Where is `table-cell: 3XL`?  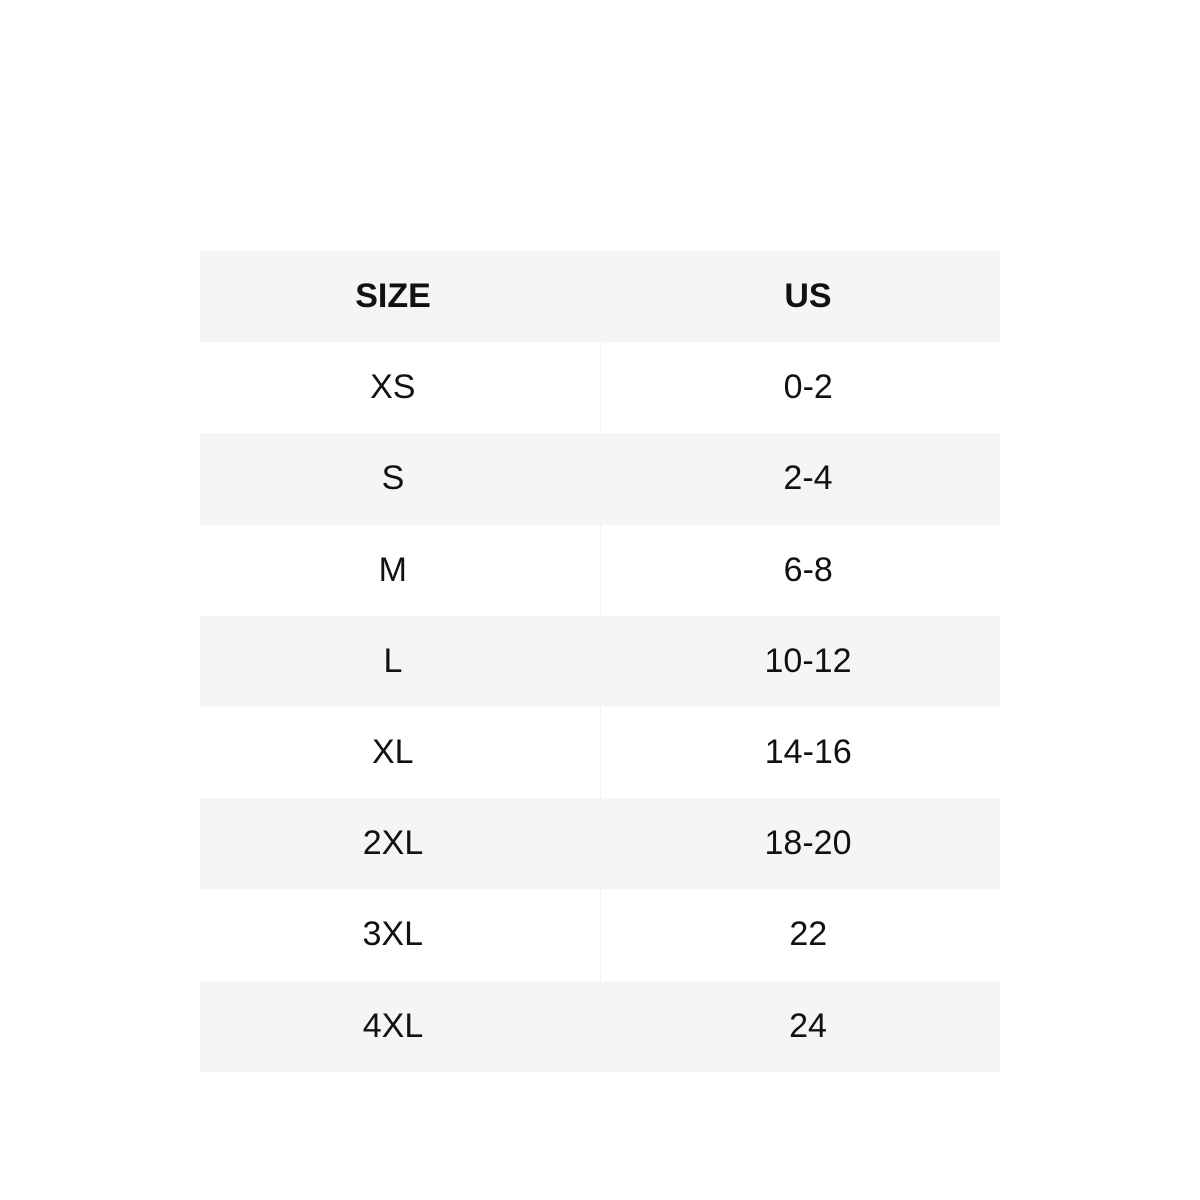
table-cell: 3XL is located at coordinates (400, 935).